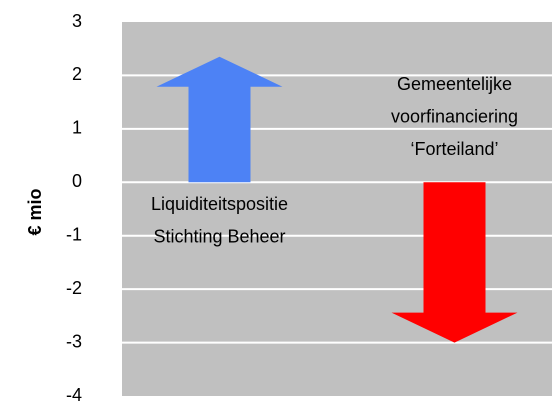 The height and width of the screenshot is (404, 555). Describe the element at coordinates (77, 181) in the screenshot. I see `y-tick-label: 0` at that location.